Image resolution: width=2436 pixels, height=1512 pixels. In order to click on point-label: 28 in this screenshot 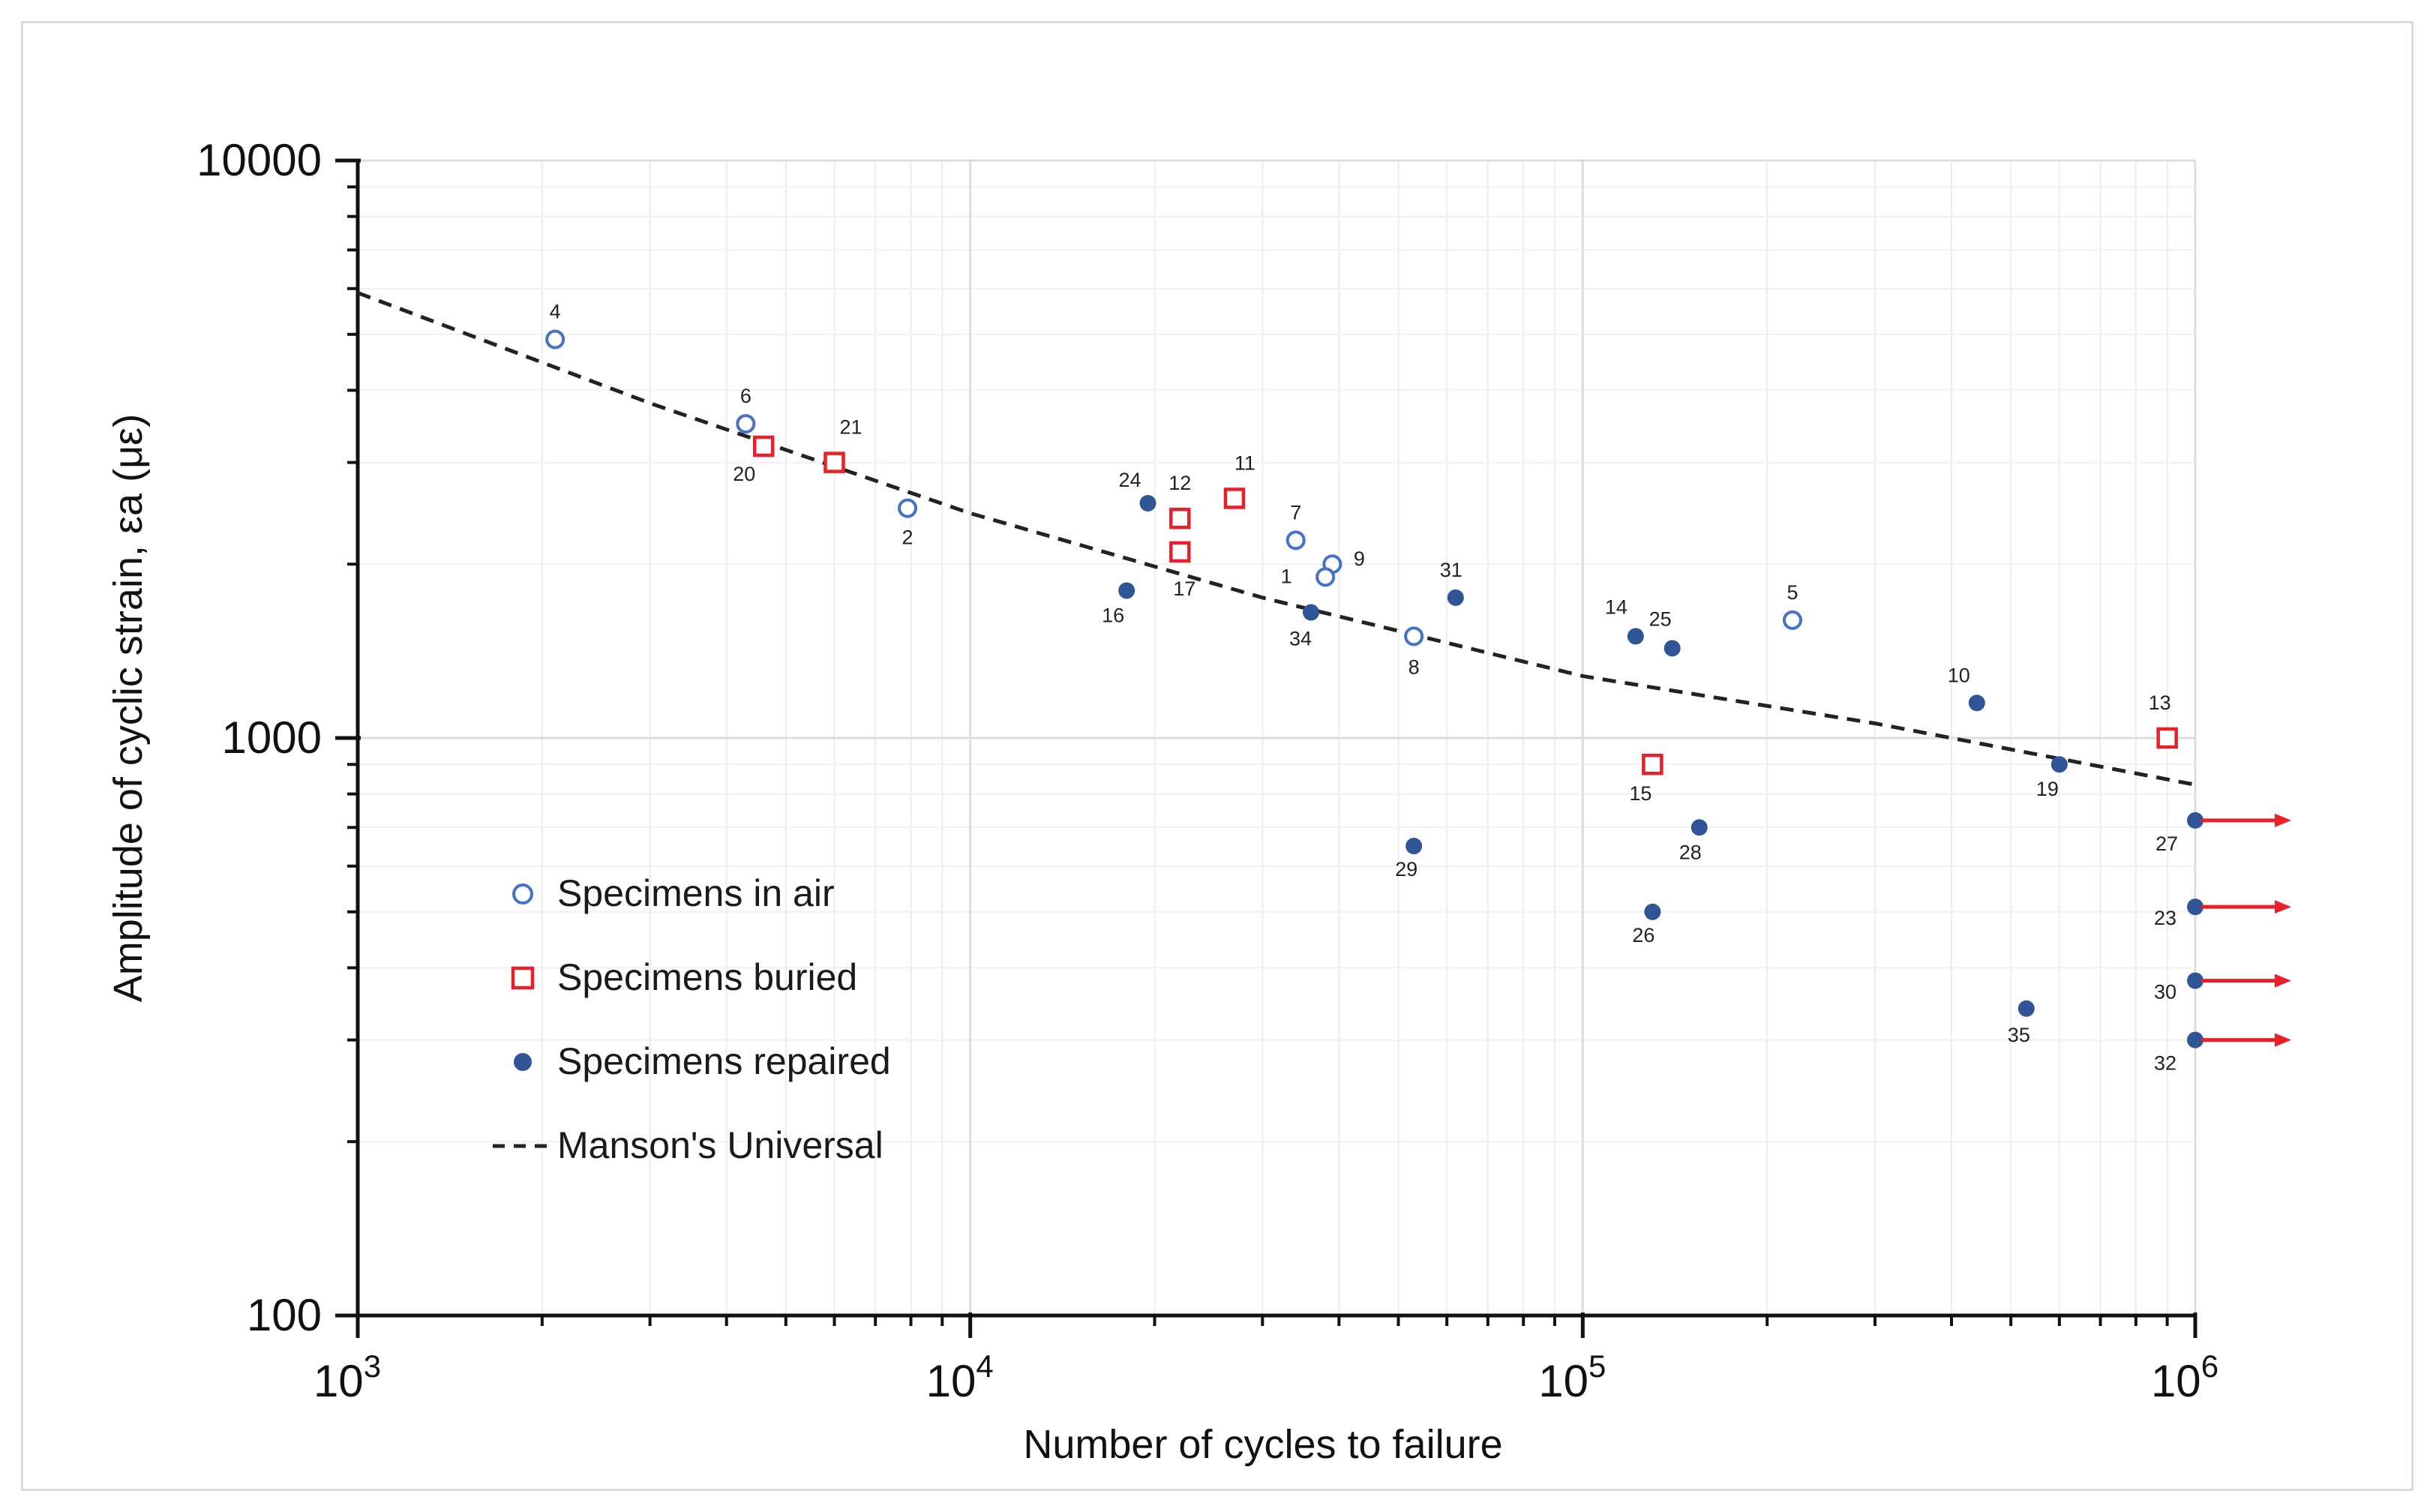, I will do `click(1690, 852)`.